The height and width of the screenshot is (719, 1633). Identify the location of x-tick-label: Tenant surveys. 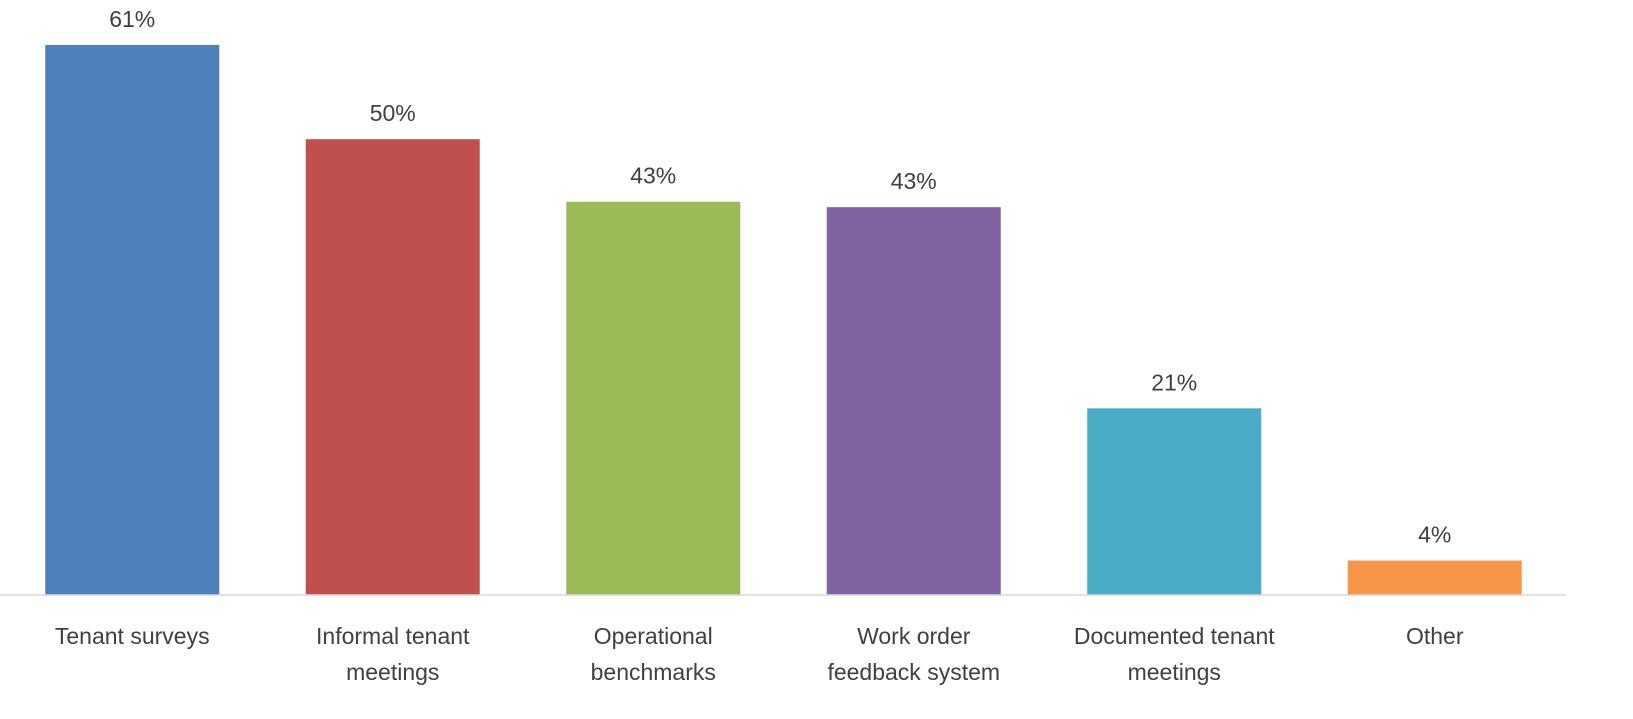
(132, 636).